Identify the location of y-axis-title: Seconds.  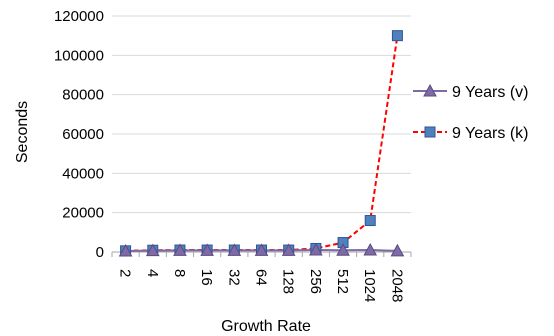
(22, 132).